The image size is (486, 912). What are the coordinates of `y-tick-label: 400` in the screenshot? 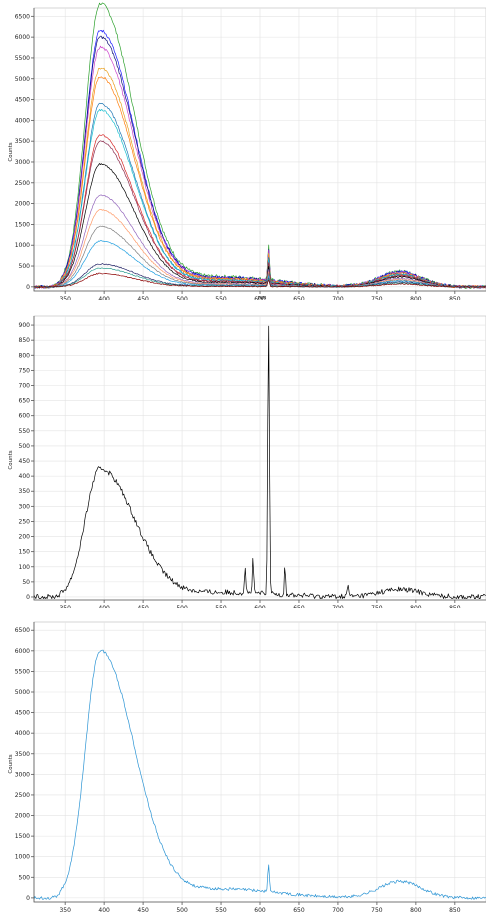 It's located at (25, 476).